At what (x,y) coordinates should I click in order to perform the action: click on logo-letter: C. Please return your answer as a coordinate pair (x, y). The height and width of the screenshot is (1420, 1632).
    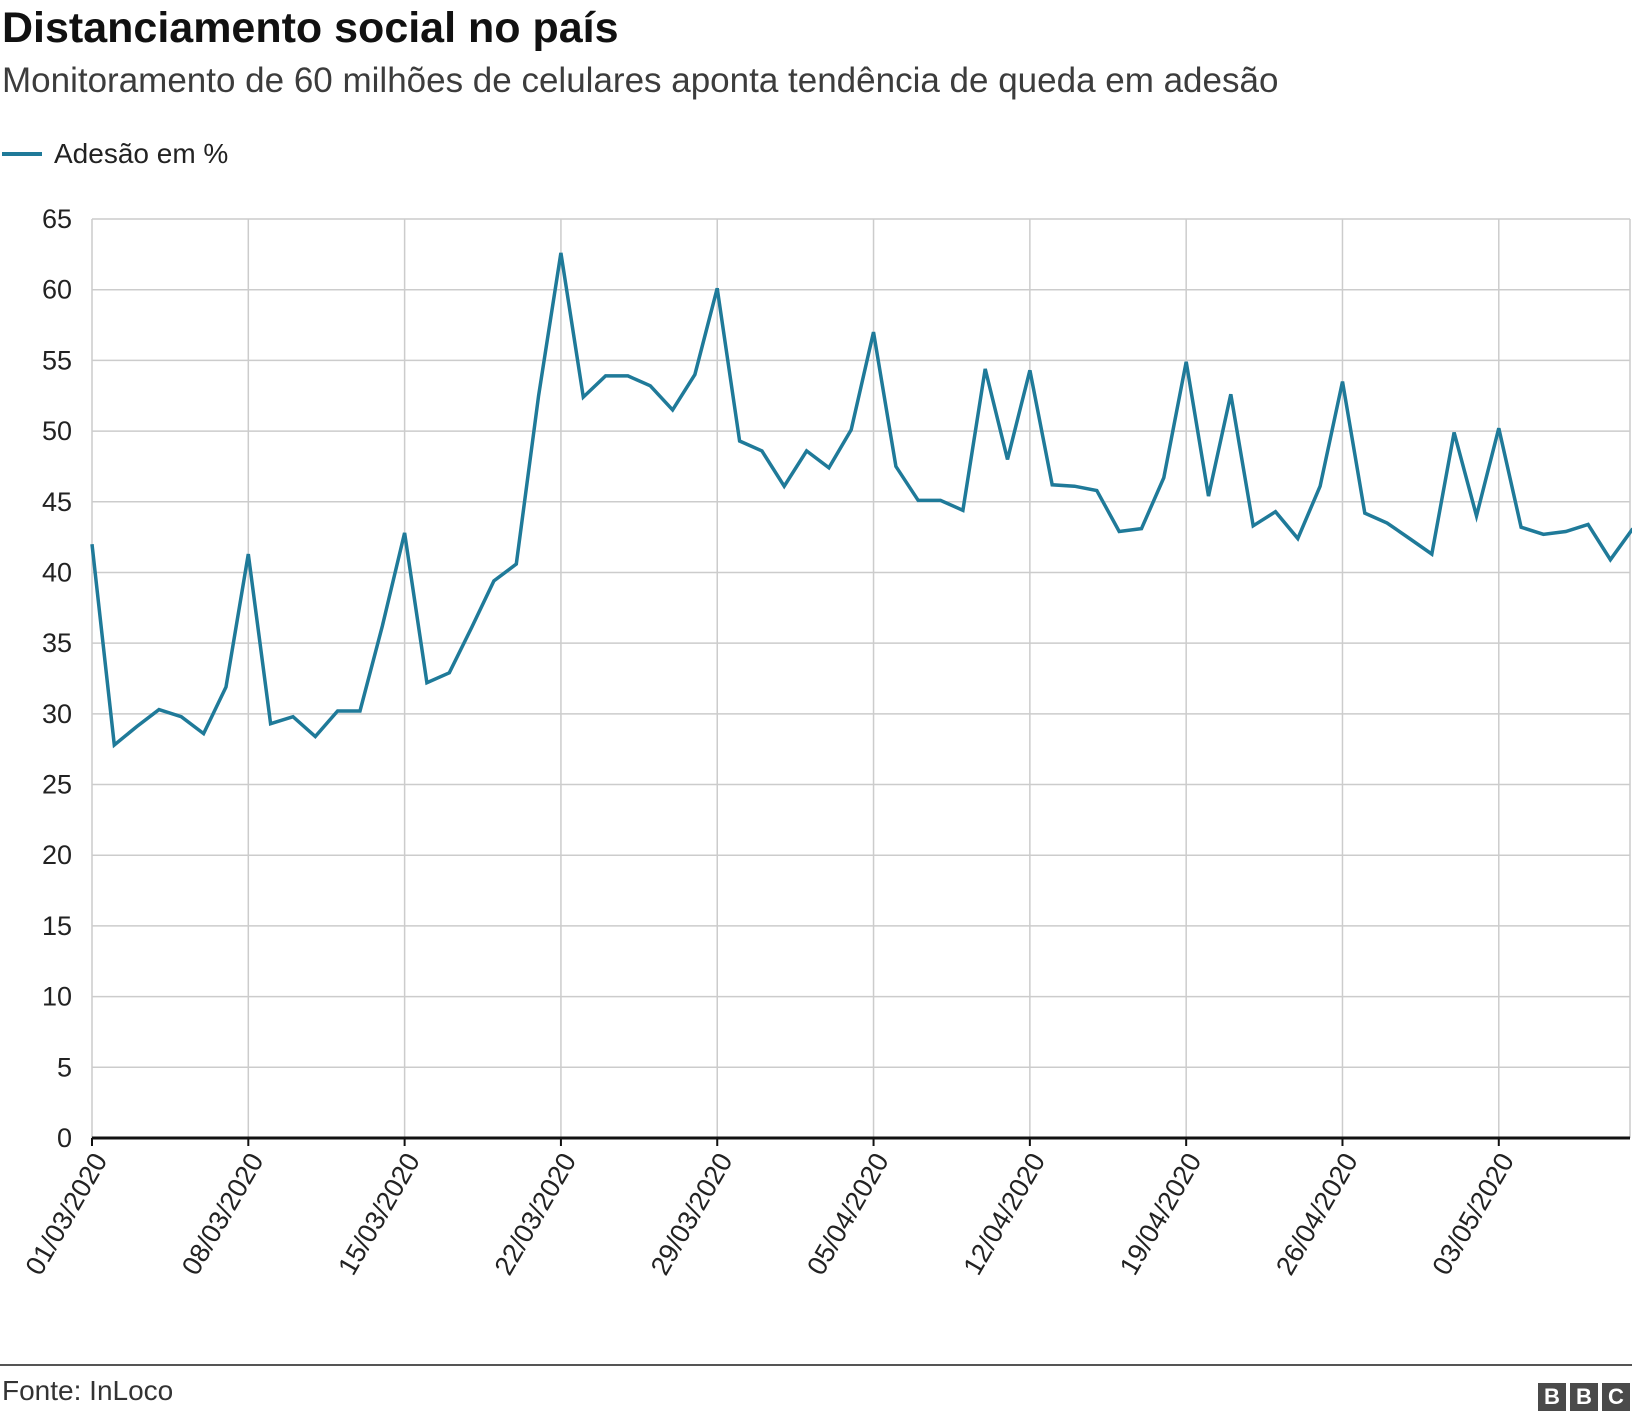
    Looking at the image, I should click on (1616, 1397).